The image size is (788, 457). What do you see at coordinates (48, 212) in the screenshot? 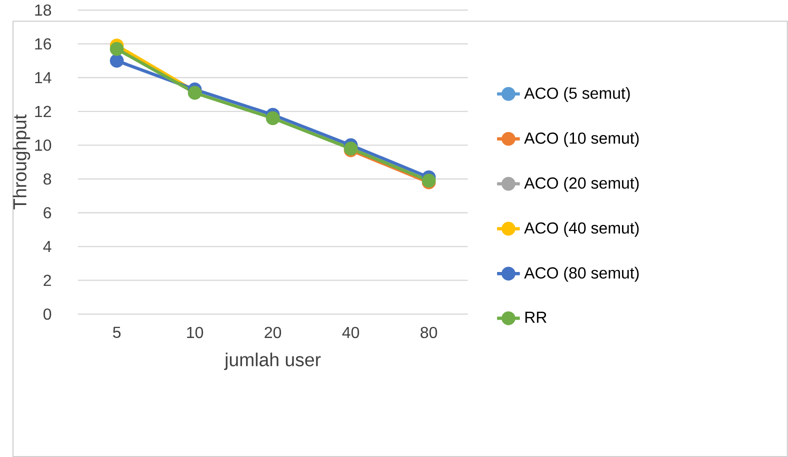
I see `y-tick-label: 6` at bounding box center [48, 212].